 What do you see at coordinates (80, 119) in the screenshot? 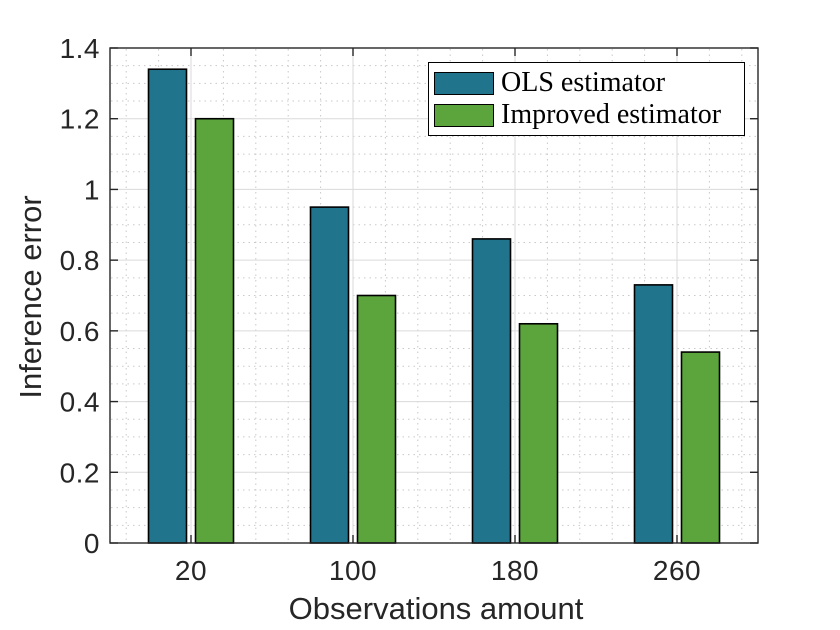
I see `y-tick-label: 1.2` at bounding box center [80, 119].